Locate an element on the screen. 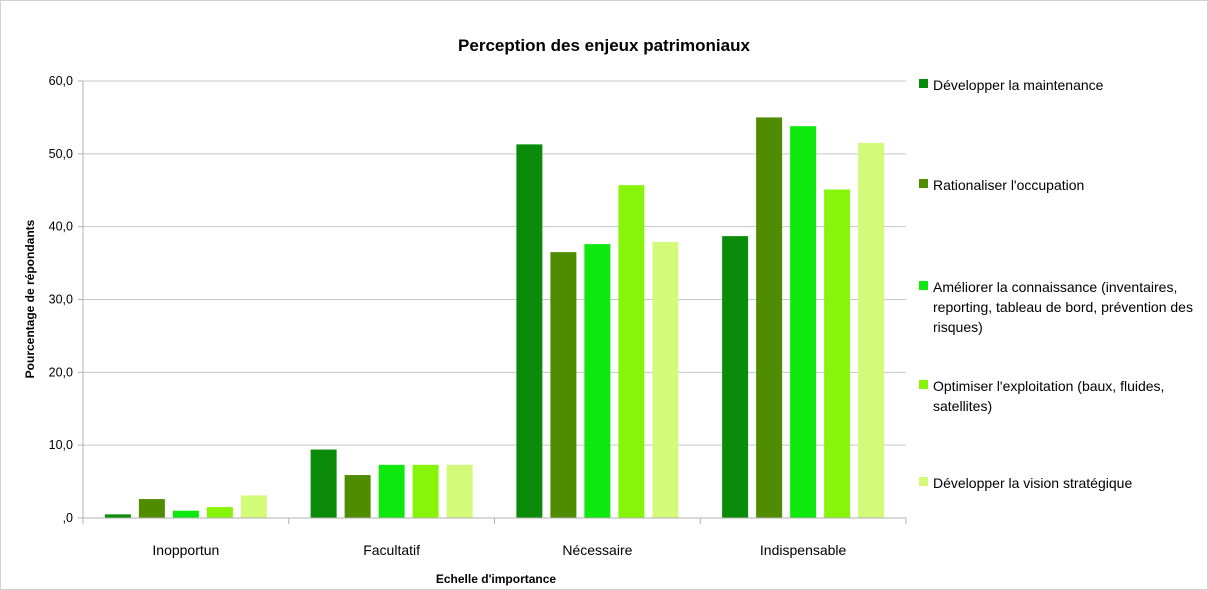 The width and height of the screenshot is (1208, 590). legend-label: Rationaliser l'occupation is located at coordinates (1008, 185).